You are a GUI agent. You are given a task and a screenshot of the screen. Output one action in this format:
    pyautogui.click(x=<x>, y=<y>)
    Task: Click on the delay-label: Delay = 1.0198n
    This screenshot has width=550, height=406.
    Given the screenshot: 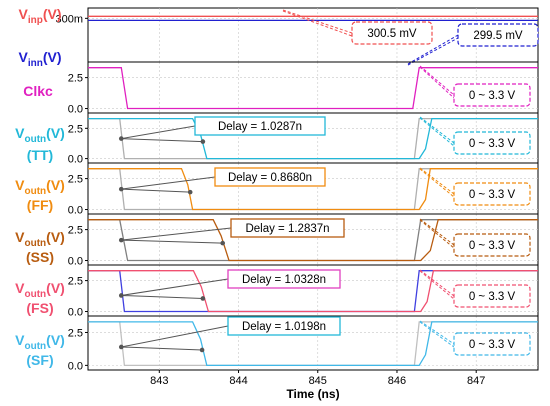 What is the action you would take?
    pyautogui.click(x=284, y=327)
    